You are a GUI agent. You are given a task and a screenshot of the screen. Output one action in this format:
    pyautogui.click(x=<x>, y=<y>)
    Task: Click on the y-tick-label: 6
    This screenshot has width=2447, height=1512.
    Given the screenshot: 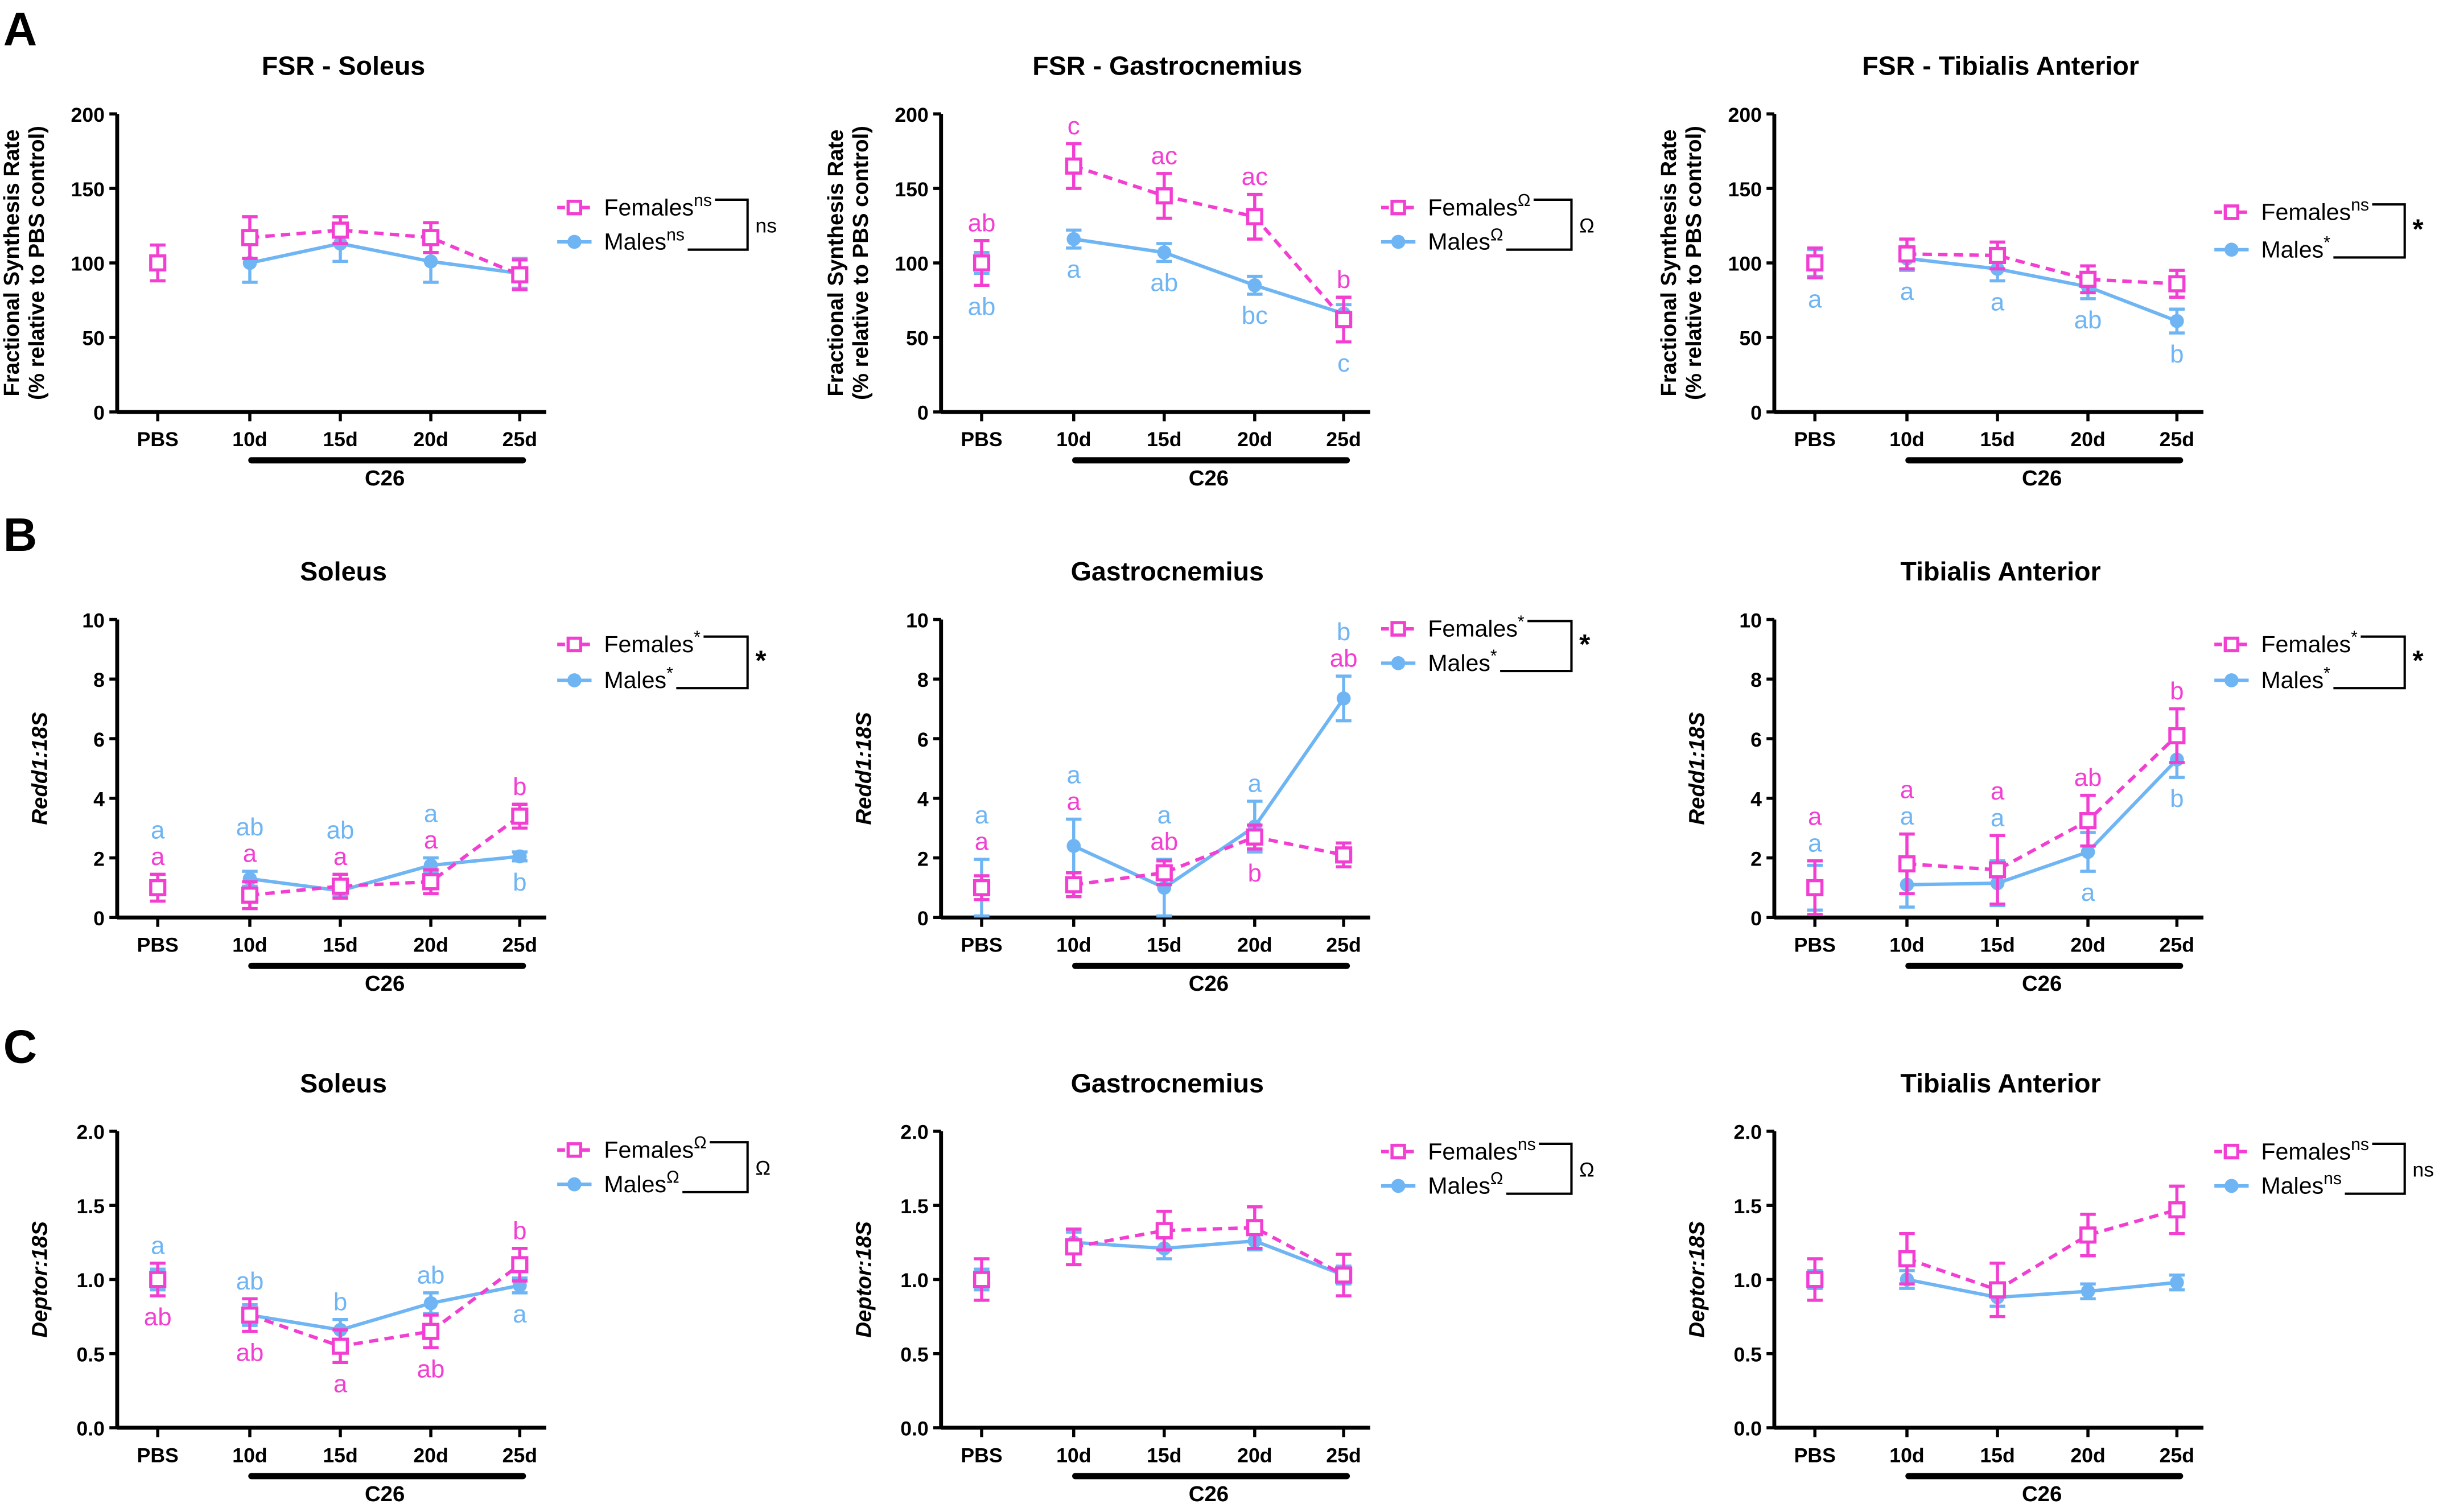 What is the action you would take?
    pyautogui.click(x=99, y=739)
    